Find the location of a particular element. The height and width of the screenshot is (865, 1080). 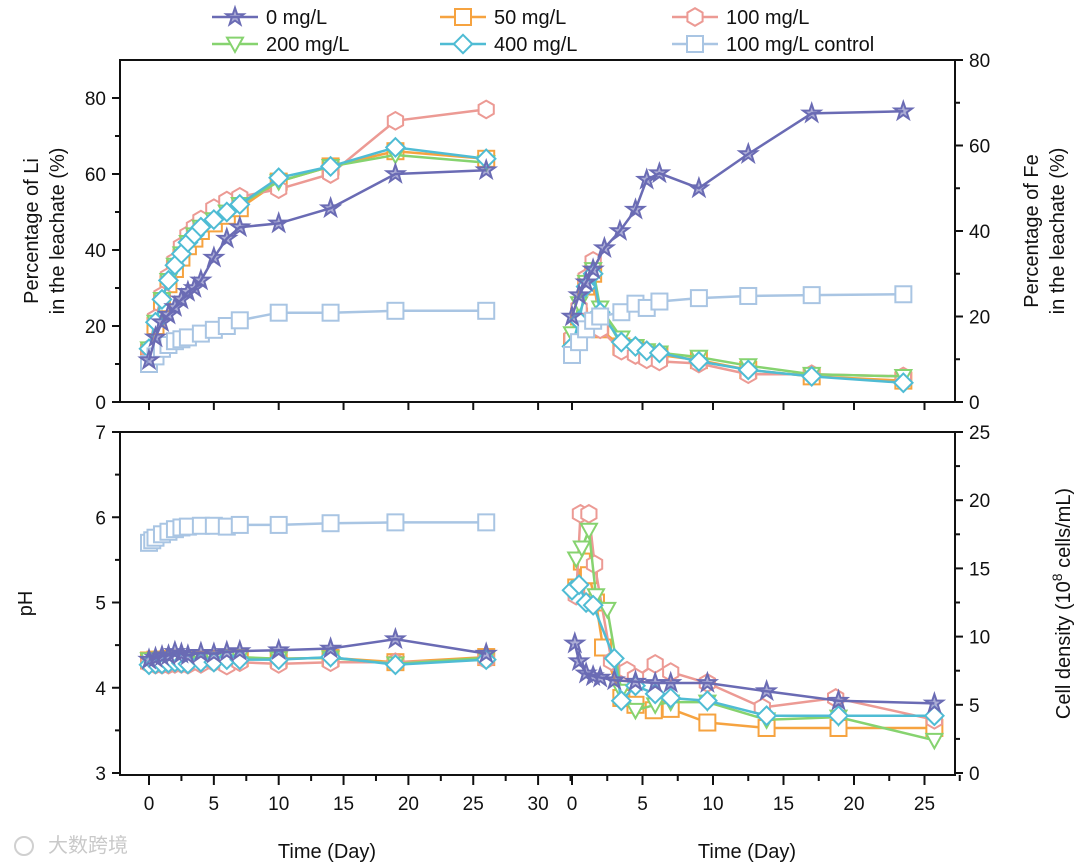

legend-item: 50 mg/L is located at coordinates (503, 18).